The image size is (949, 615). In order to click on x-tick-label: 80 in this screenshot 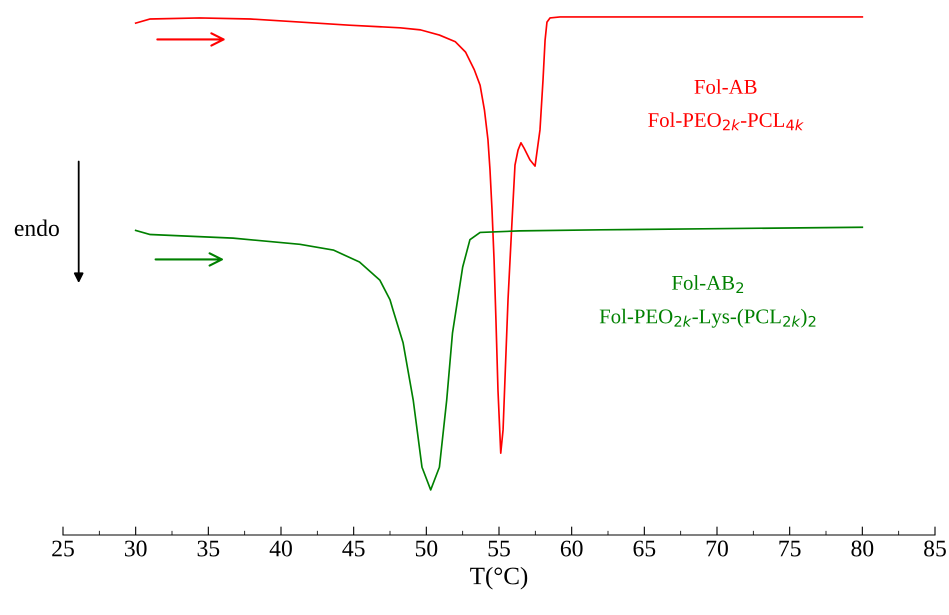, I will do `click(862, 548)`.